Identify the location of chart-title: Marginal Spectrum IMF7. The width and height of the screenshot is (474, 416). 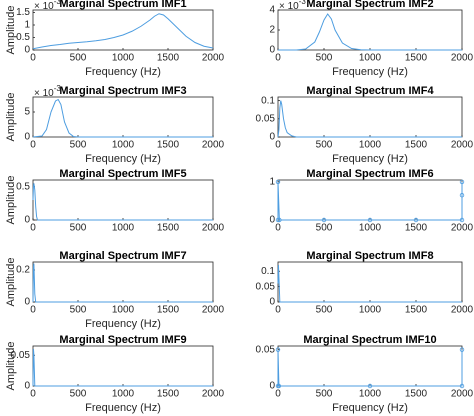
(122, 256).